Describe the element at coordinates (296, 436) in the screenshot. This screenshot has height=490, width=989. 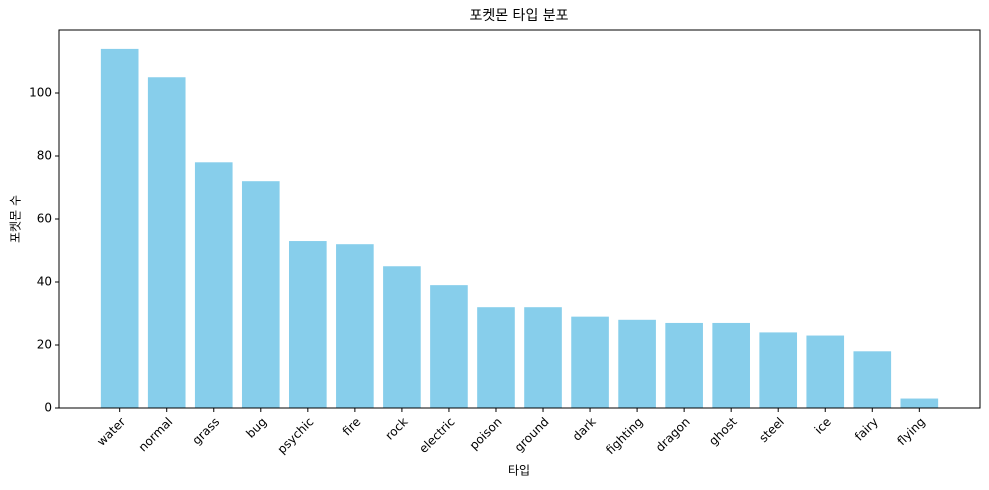
I see `x-tick-label: psychic` at that location.